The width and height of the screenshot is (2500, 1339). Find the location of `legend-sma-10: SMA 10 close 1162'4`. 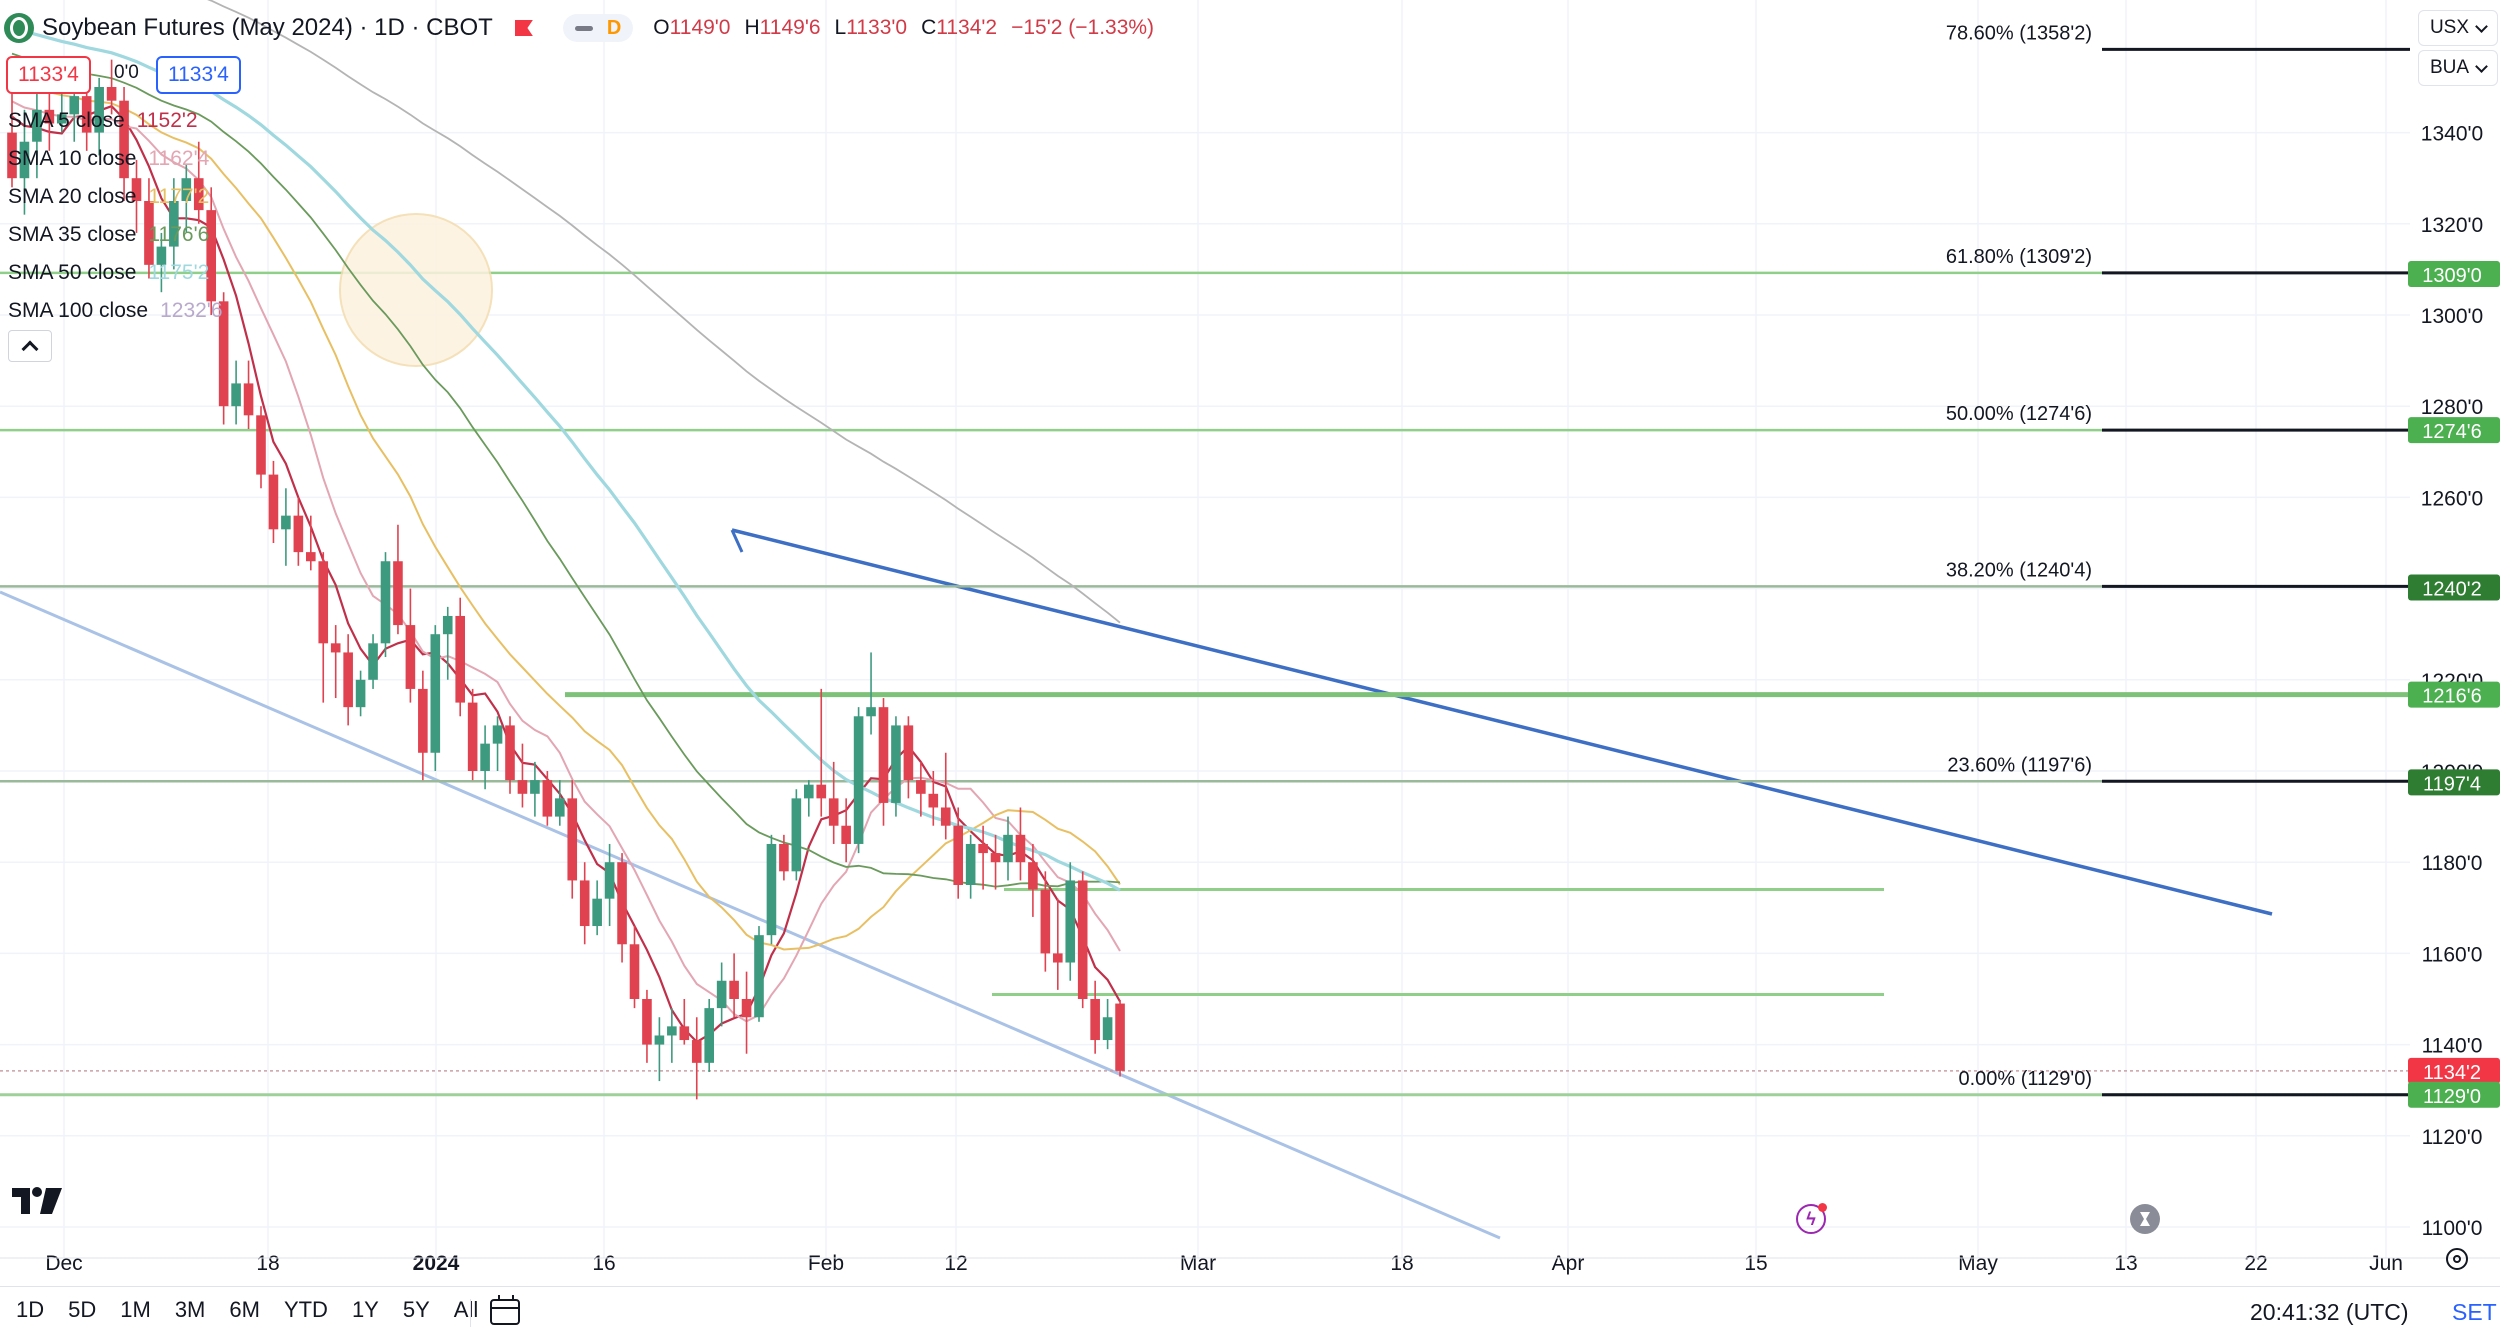

legend-sma-10: SMA 10 close 1162'4 is located at coordinates (109, 158).